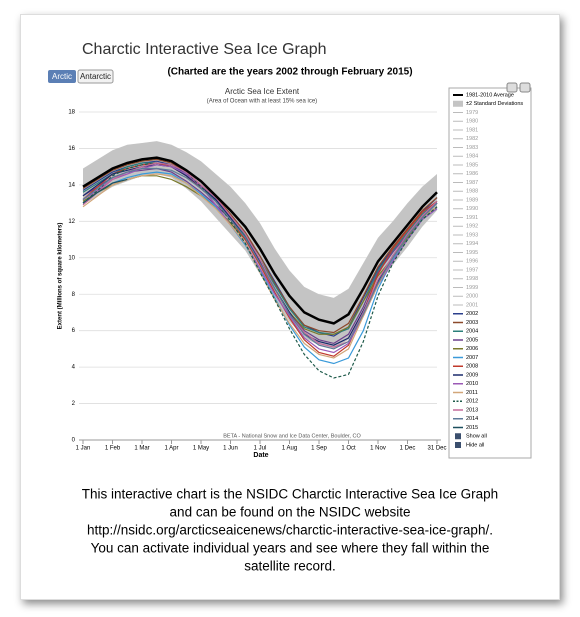 The width and height of the screenshot is (580, 617). Describe the element at coordinates (319, 449) in the screenshot. I see `x-tick-label: 1 Sep` at that location.